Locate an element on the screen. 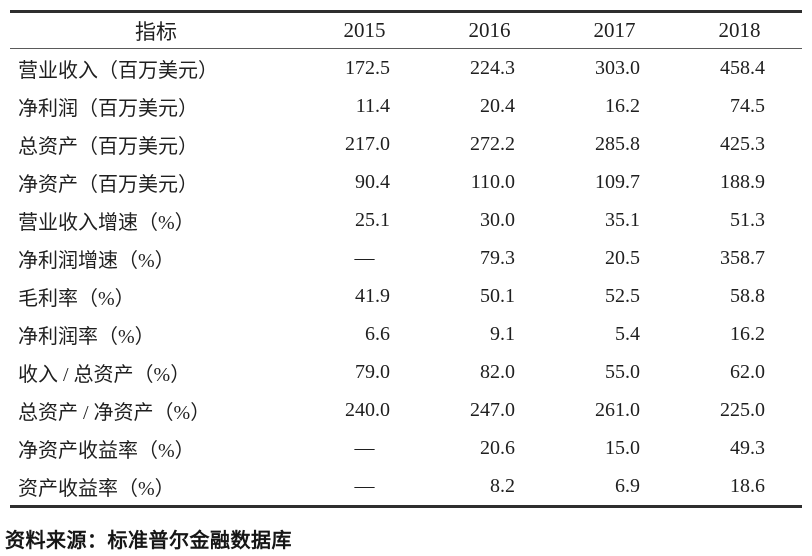 This screenshot has width=812, height=556. cell-value: 285.8 is located at coordinates (617, 143).